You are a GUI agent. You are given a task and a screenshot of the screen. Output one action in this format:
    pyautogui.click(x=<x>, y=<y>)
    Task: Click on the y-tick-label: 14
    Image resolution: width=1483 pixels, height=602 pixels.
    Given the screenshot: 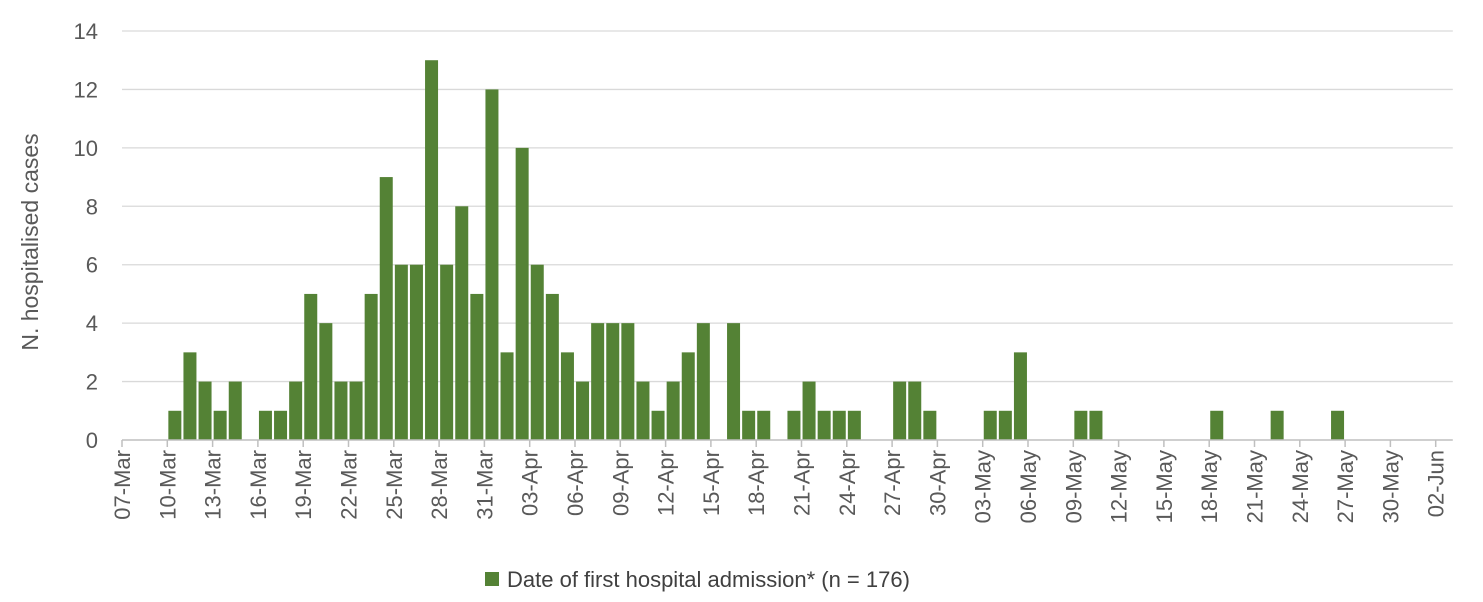 What is the action you would take?
    pyautogui.click(x=86, y=31)
    